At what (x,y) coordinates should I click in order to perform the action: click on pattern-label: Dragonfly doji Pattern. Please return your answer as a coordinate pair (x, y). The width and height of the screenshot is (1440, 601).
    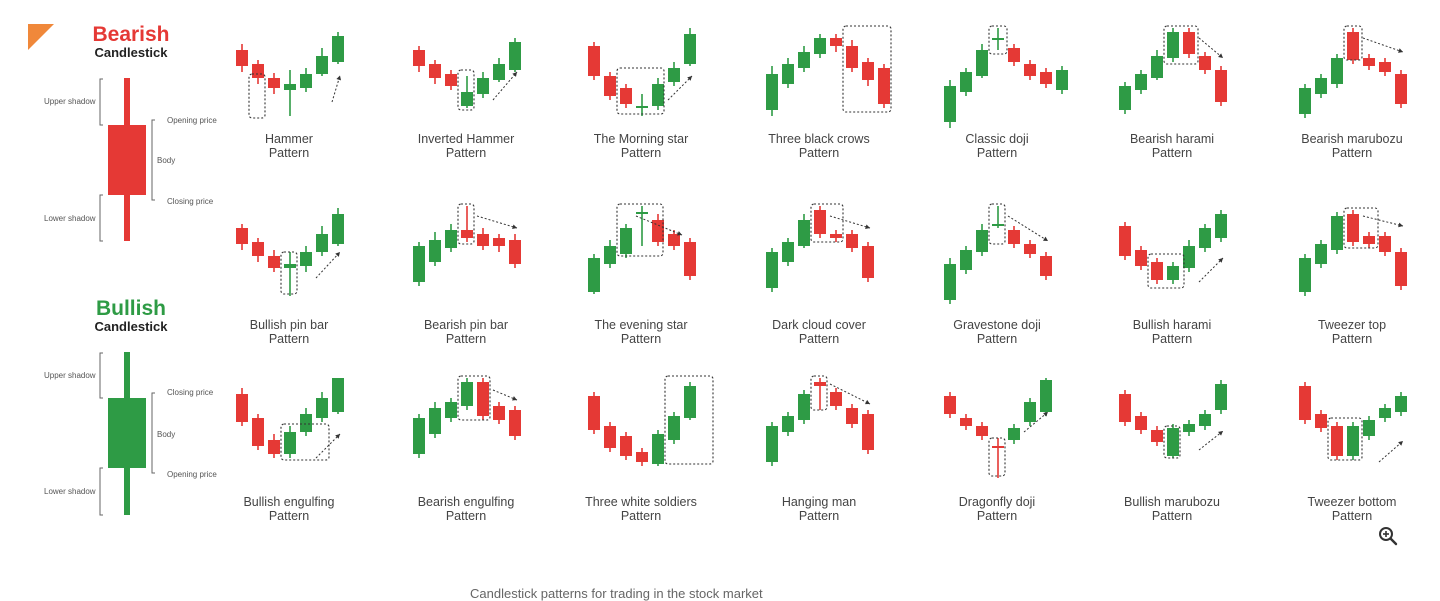
    Looking at the image, I should click on (997, 509).